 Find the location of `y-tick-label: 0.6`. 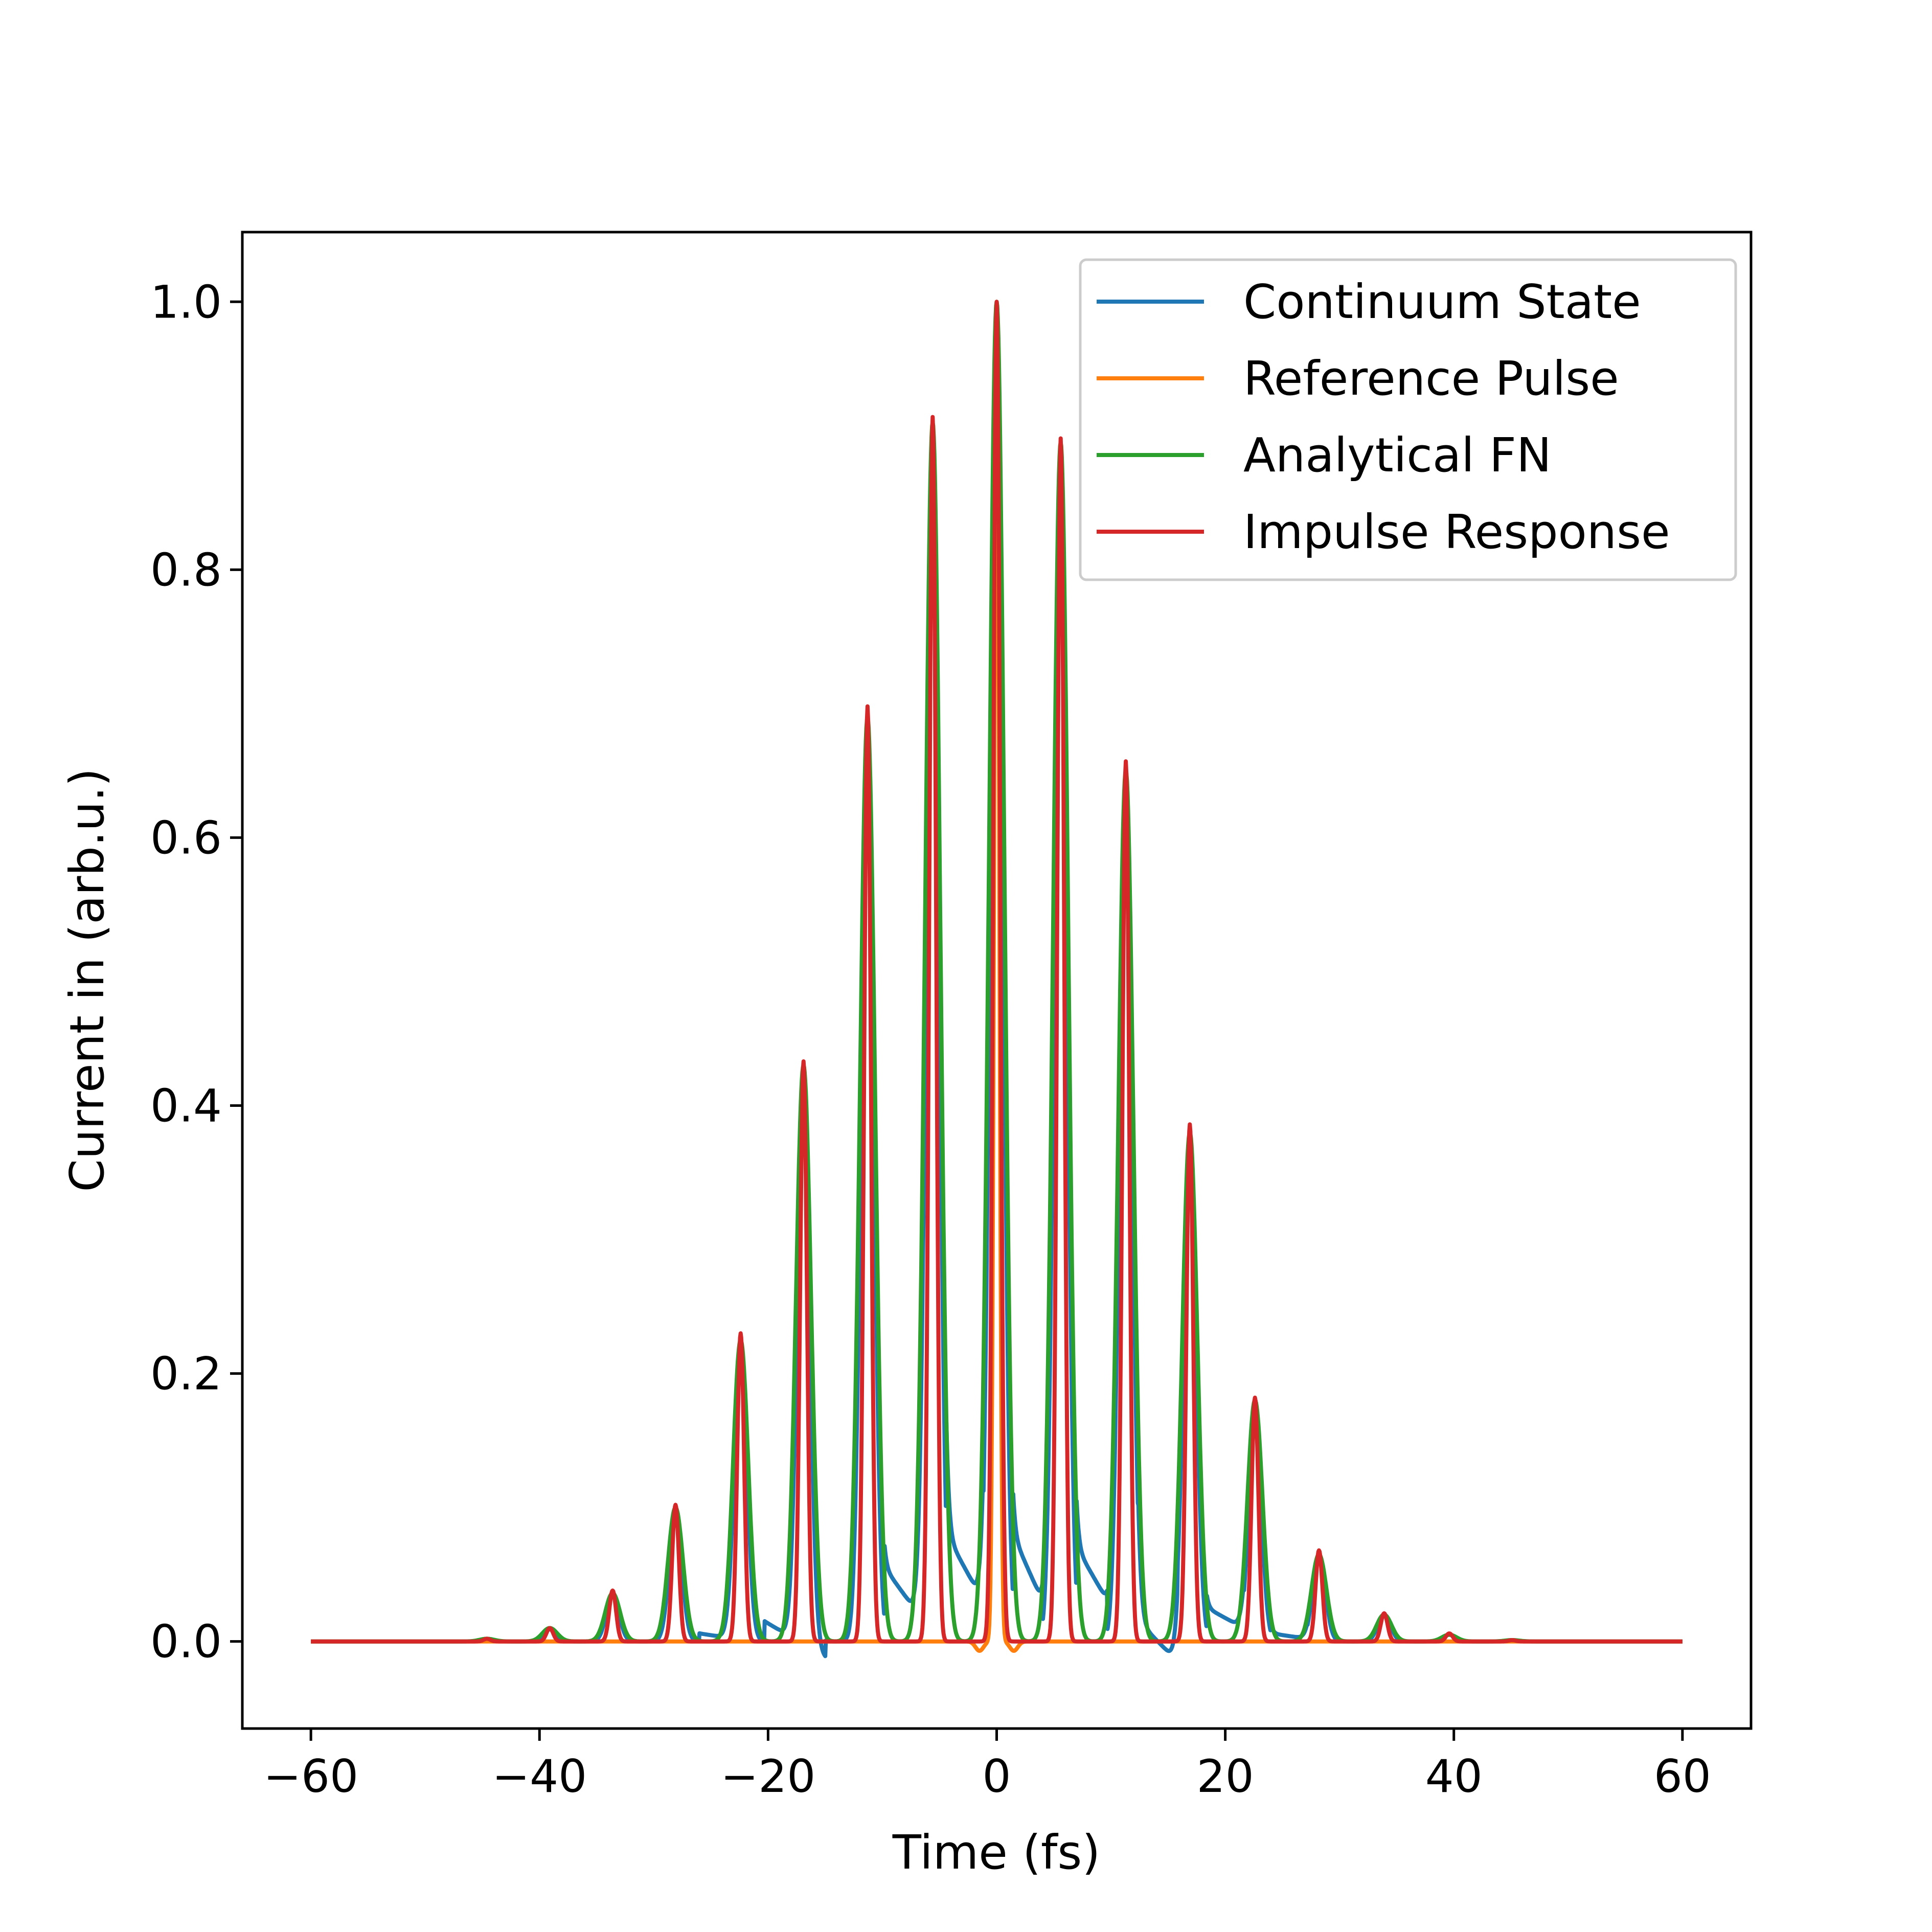

y-tick-label: 0.6 is located at coordinates (186, 837).